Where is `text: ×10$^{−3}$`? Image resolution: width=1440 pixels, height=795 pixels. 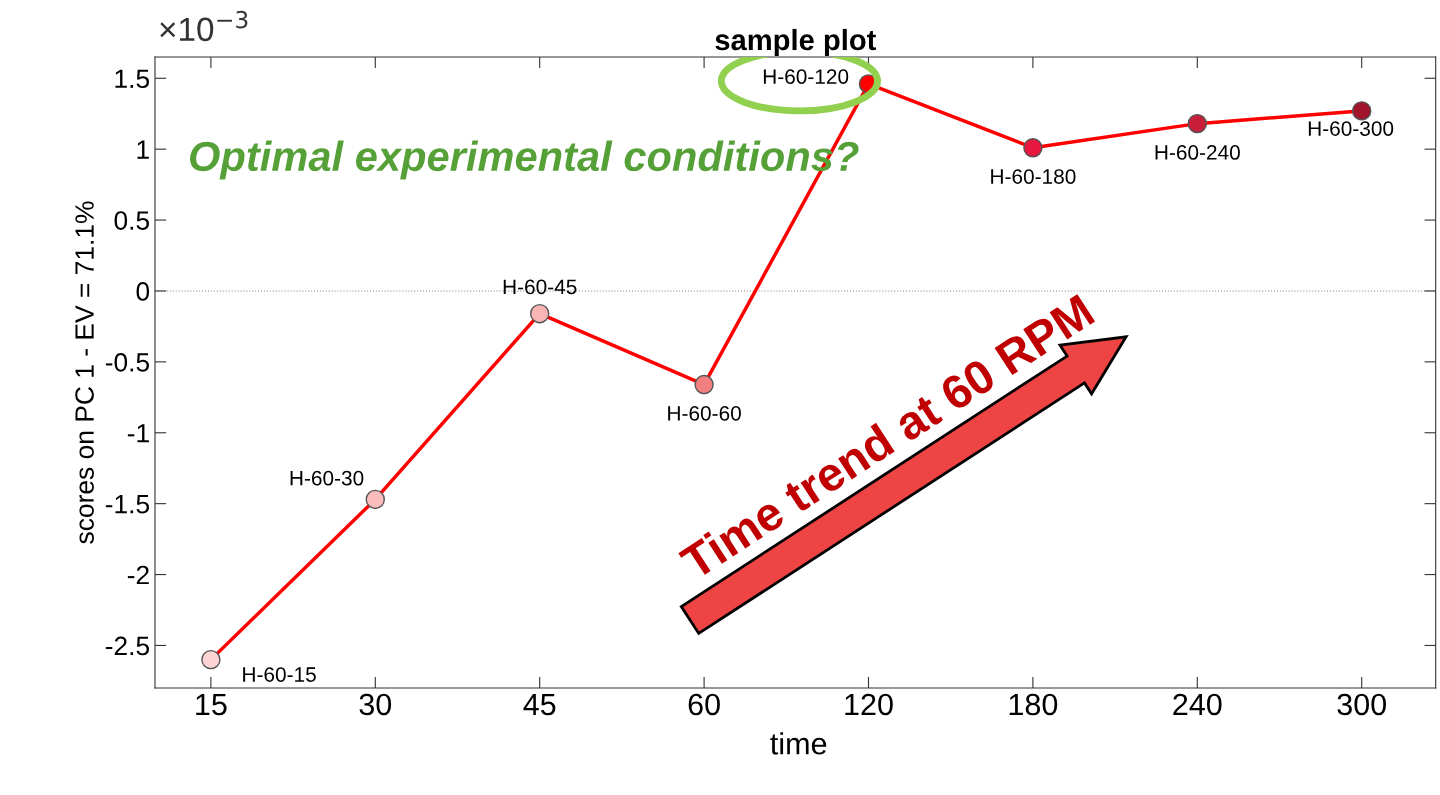
text: ×10$^{−3}$ is located at coordinates (204, 26).